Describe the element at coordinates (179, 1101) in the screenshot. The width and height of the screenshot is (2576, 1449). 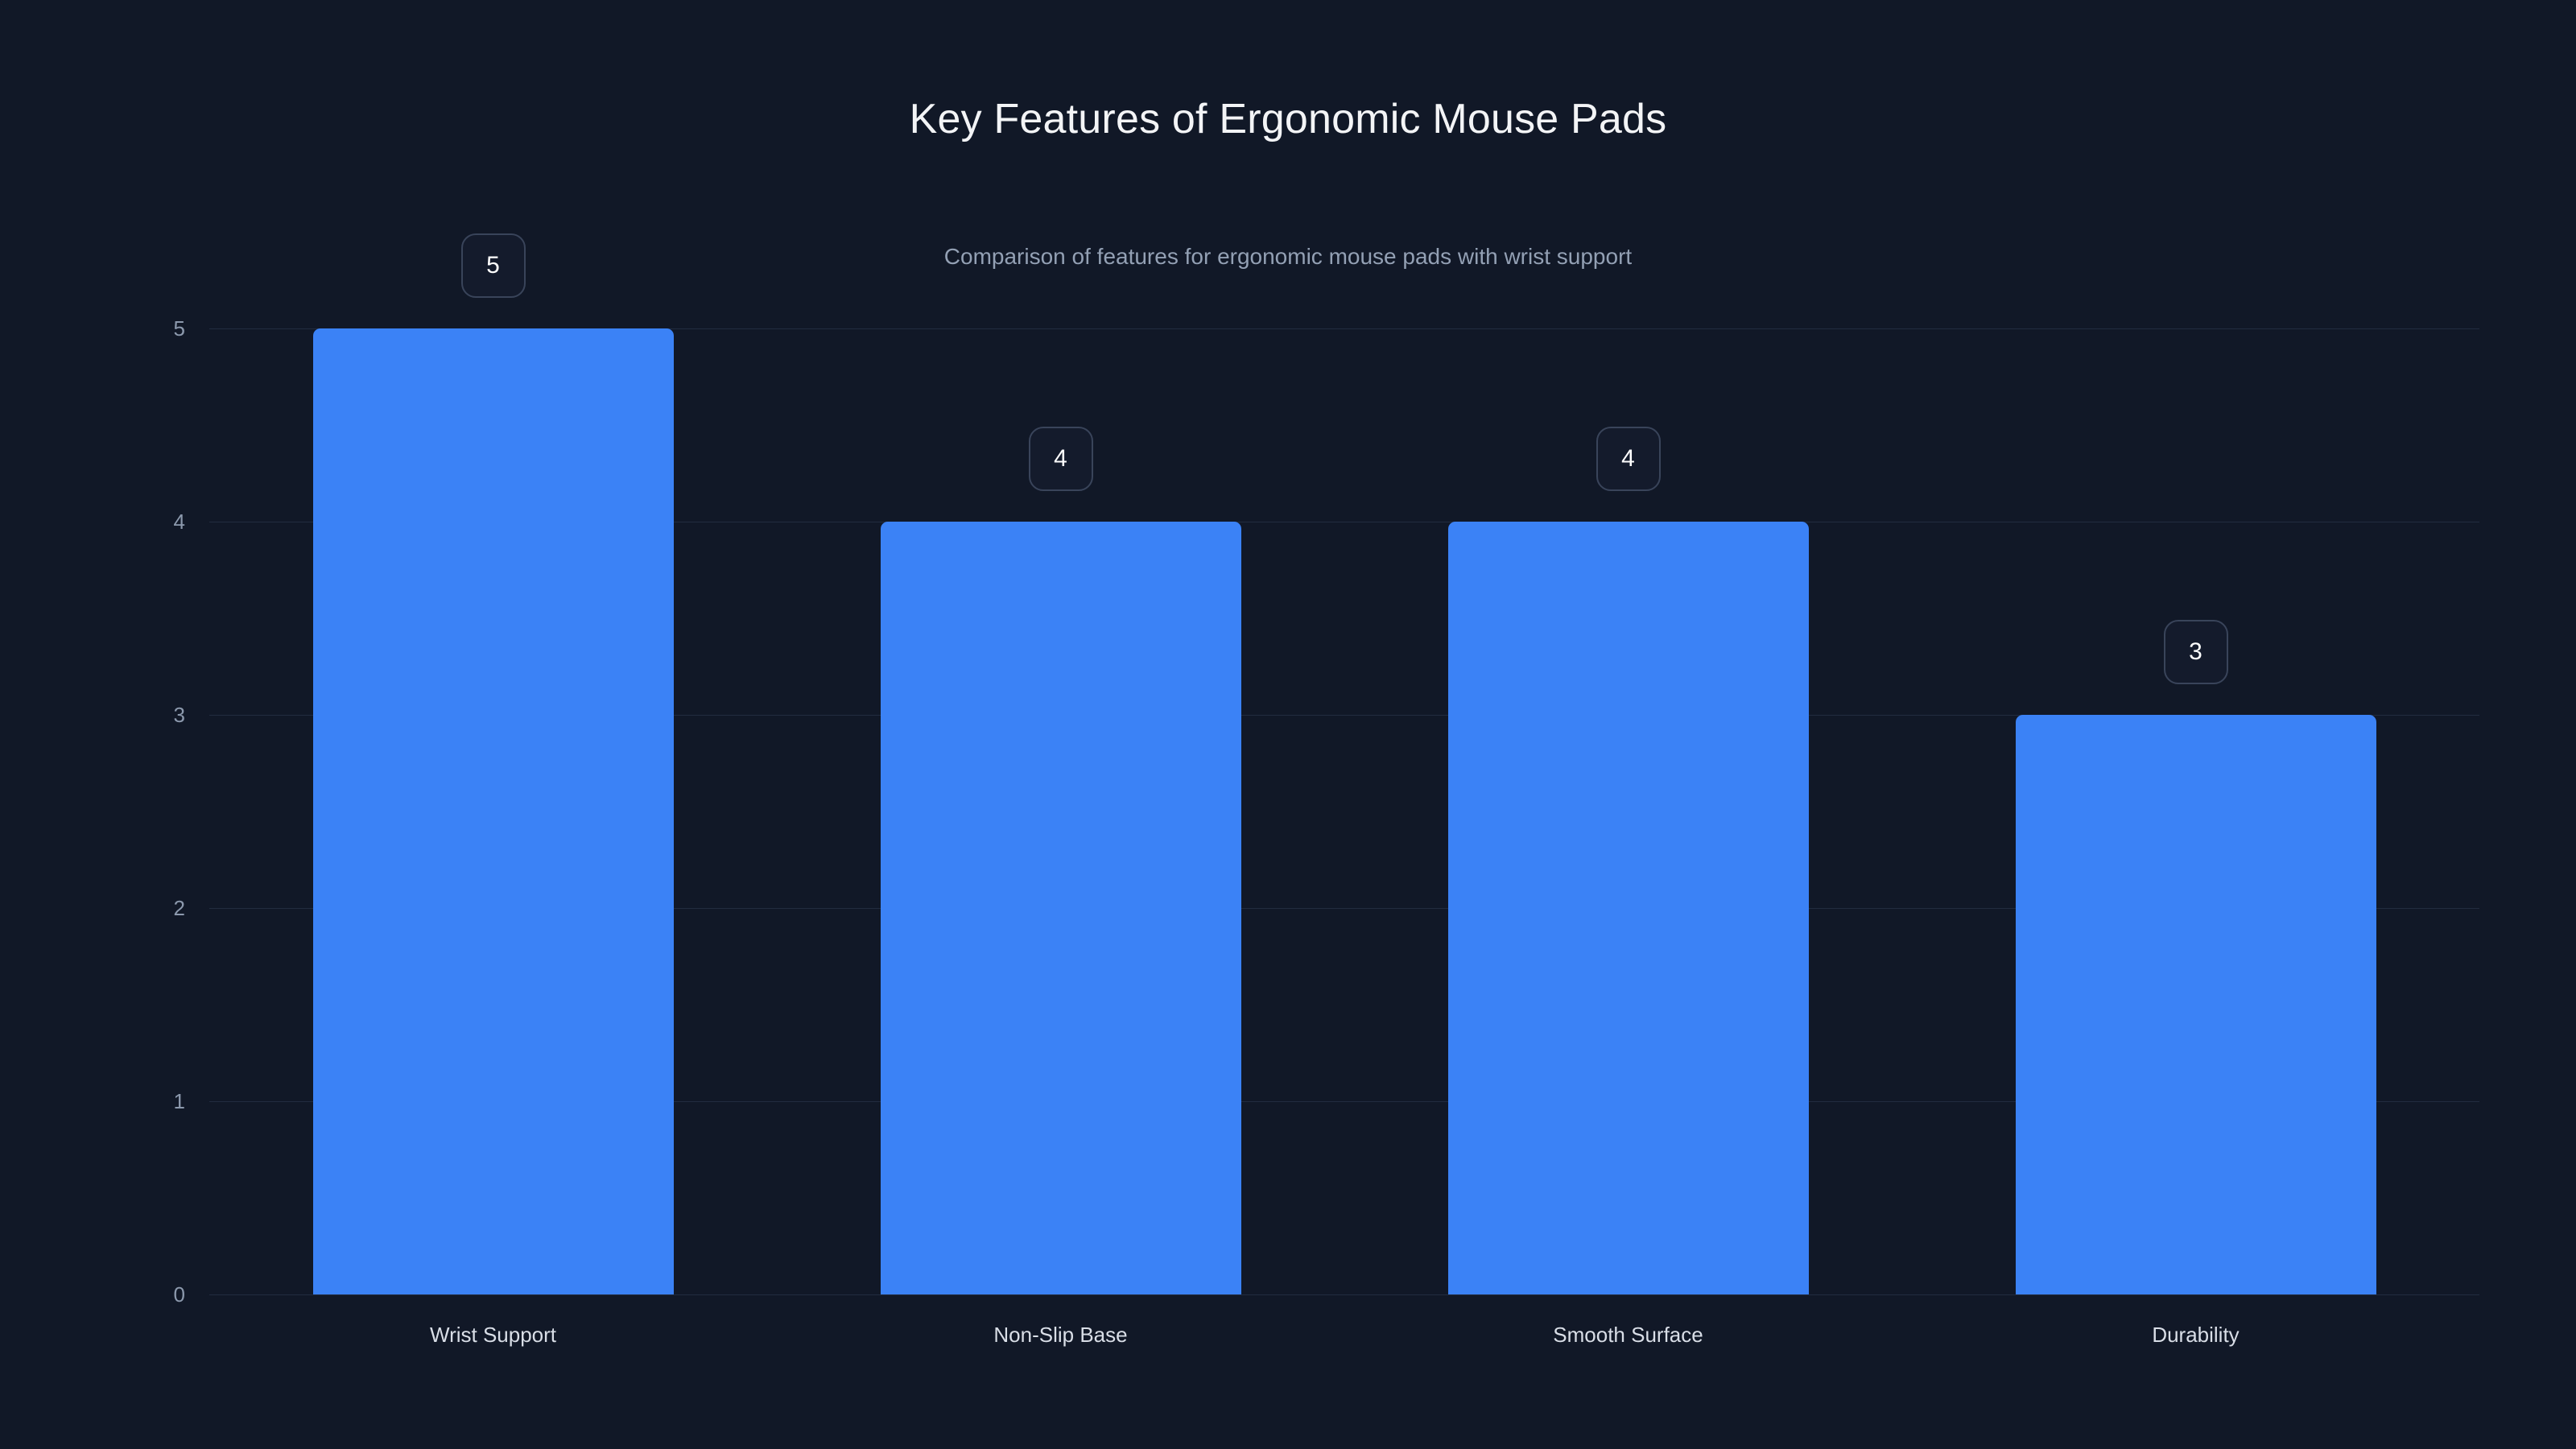
I see `y-tick-label-1: 1` at that location.